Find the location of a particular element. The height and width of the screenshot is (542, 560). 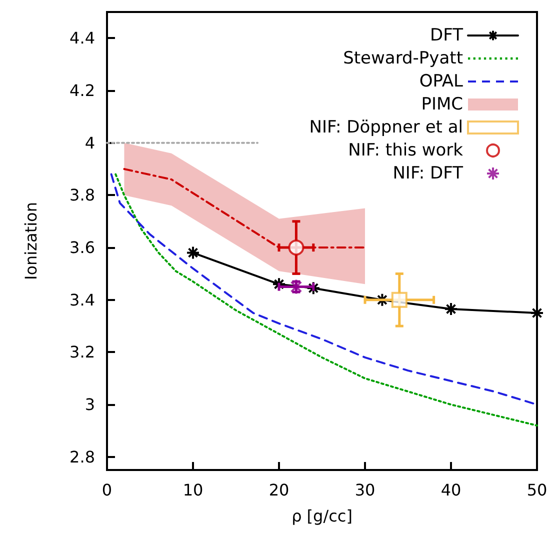

y-tick-label: 4 is located at coordinates (89, 142).